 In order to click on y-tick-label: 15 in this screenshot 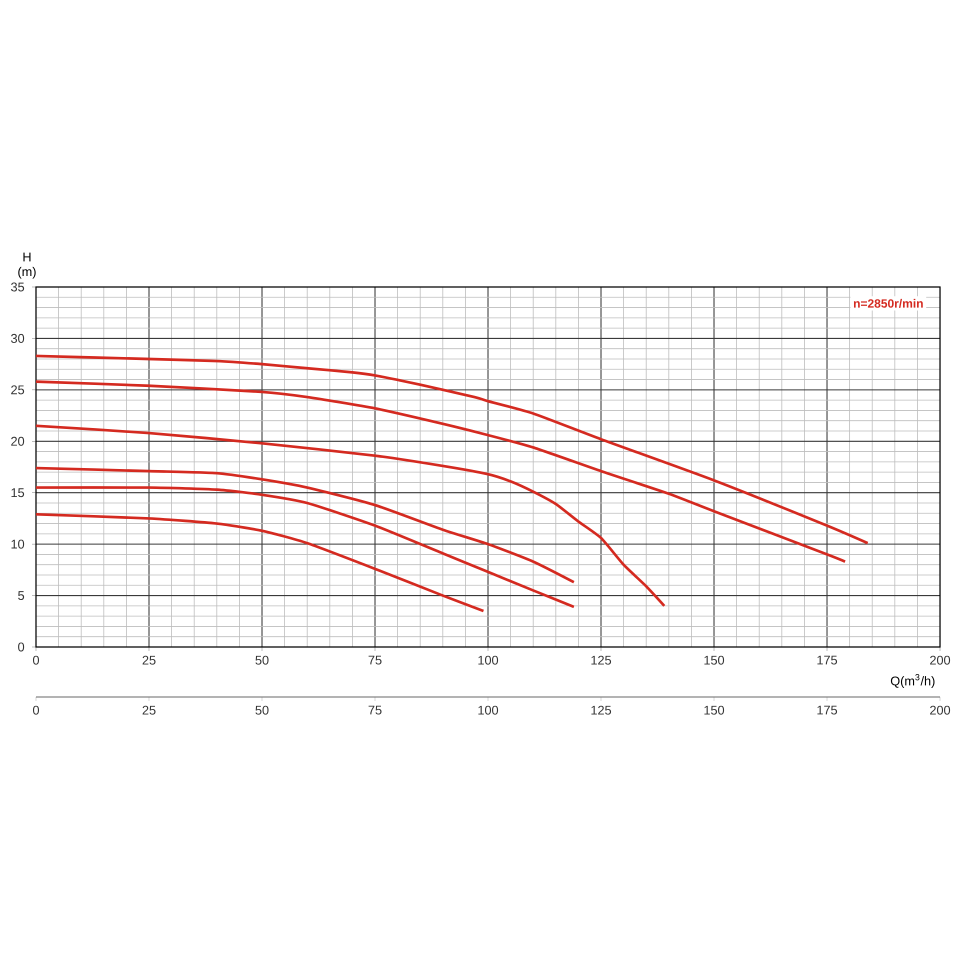, I will do `click(17, 493)`.